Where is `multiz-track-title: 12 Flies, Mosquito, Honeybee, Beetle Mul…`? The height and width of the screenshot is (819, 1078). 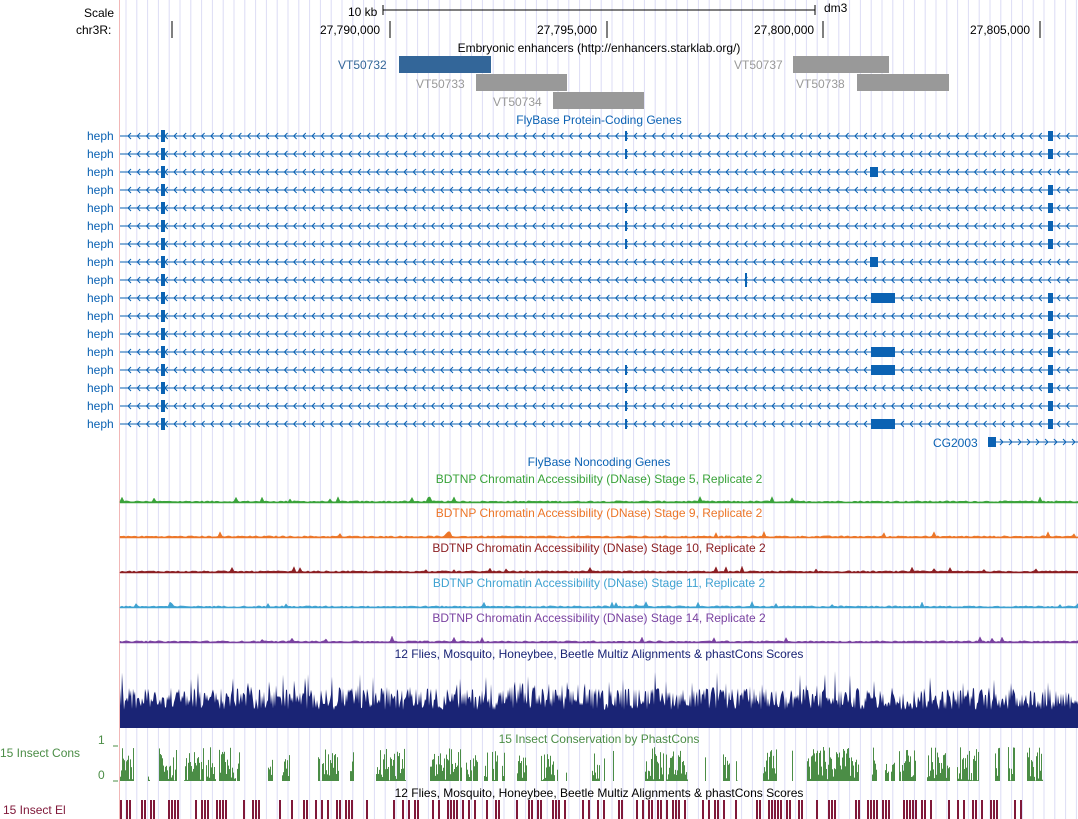
multiz-track-title: 12 Flies, Mosquito, Honeybee, Beetle Mul… is located at coordinates (599, 654).